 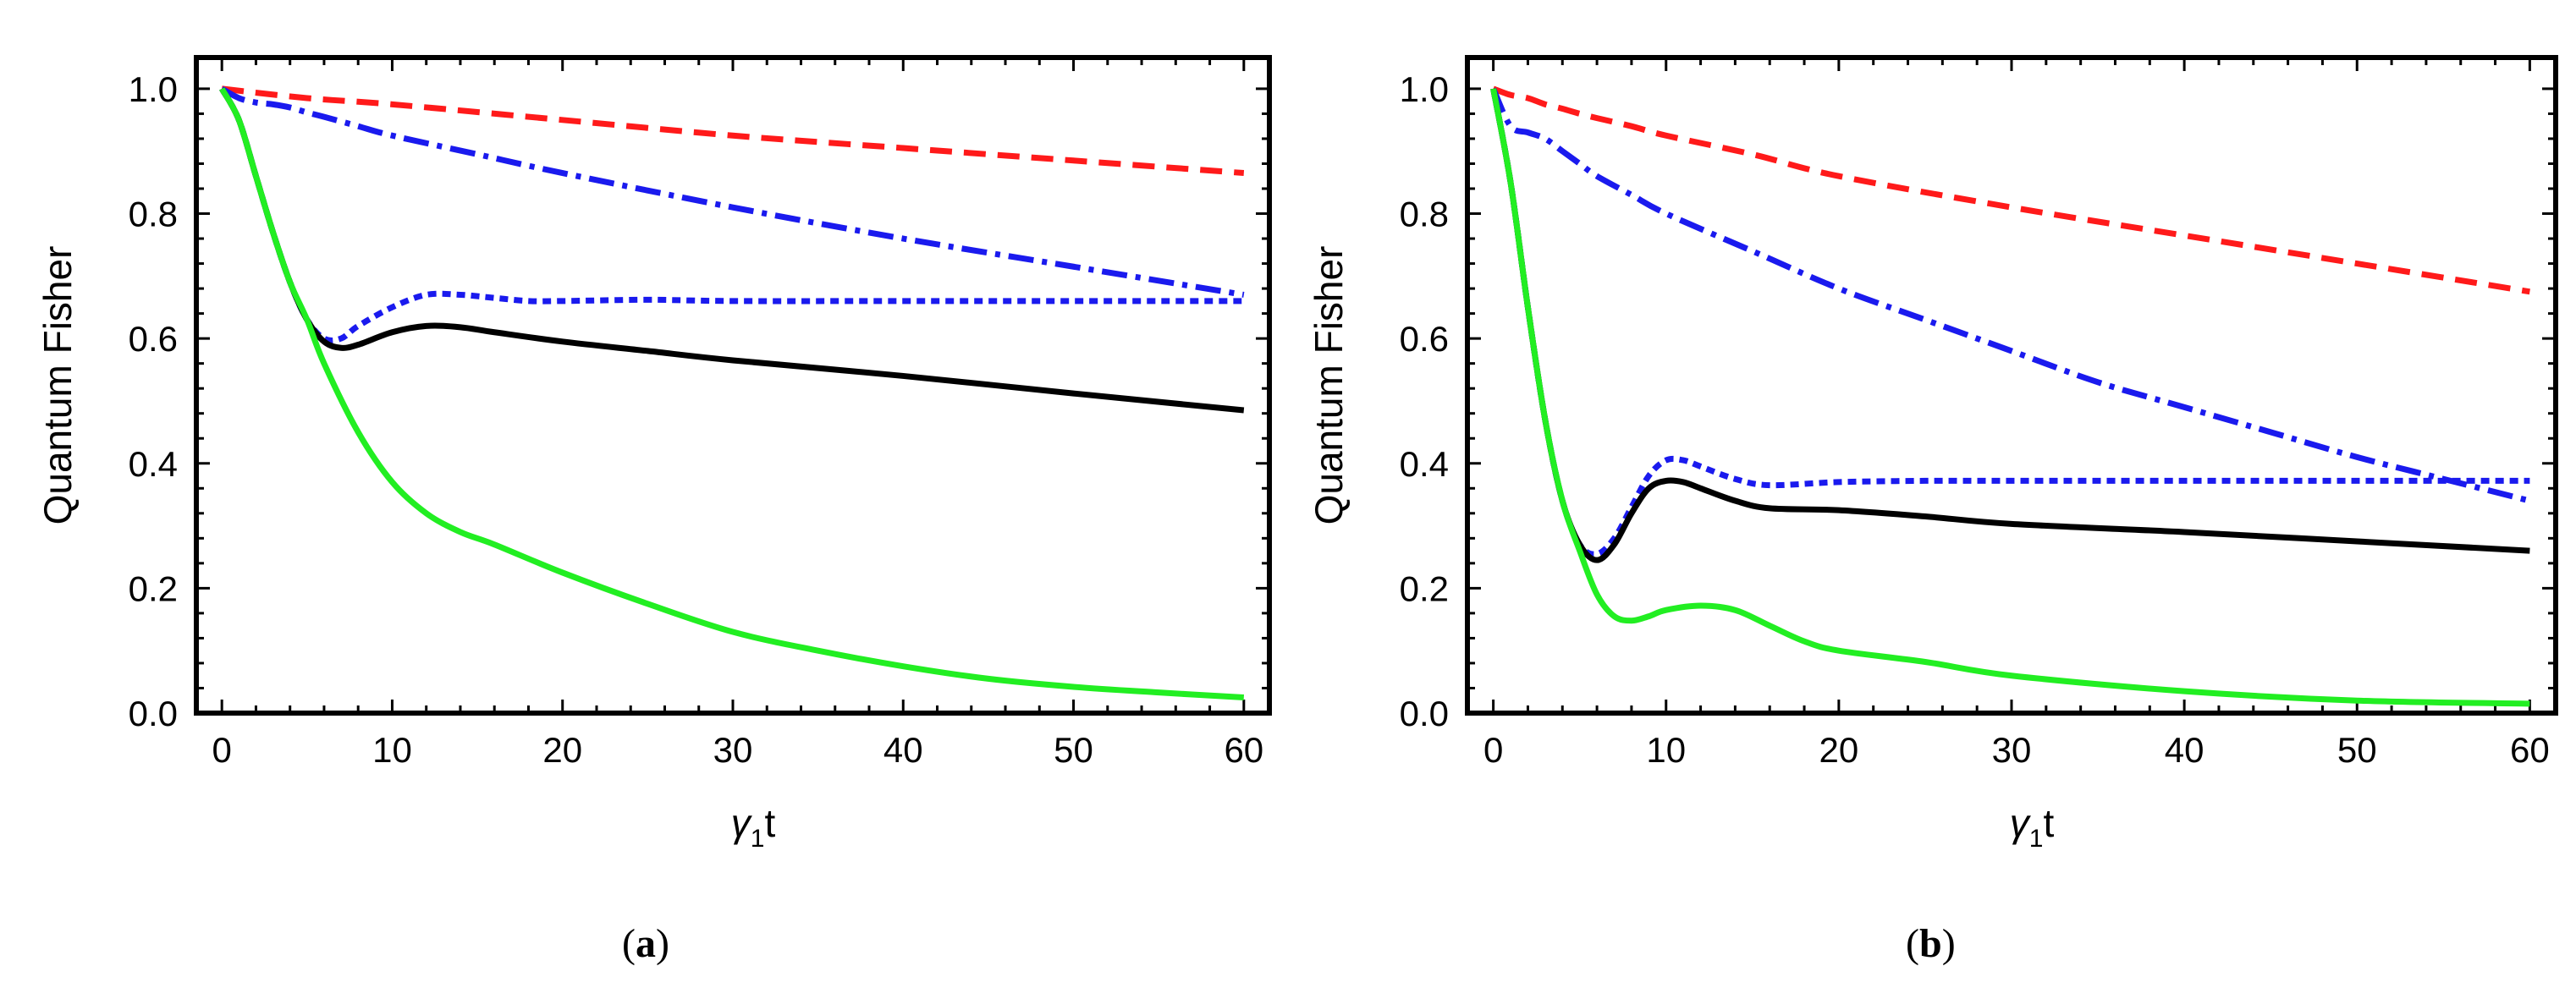 What do you see at coordinates (645, 943) in the screenshot?
I see `subfigure-label-a: (a)` at bounding box center [645, 943].